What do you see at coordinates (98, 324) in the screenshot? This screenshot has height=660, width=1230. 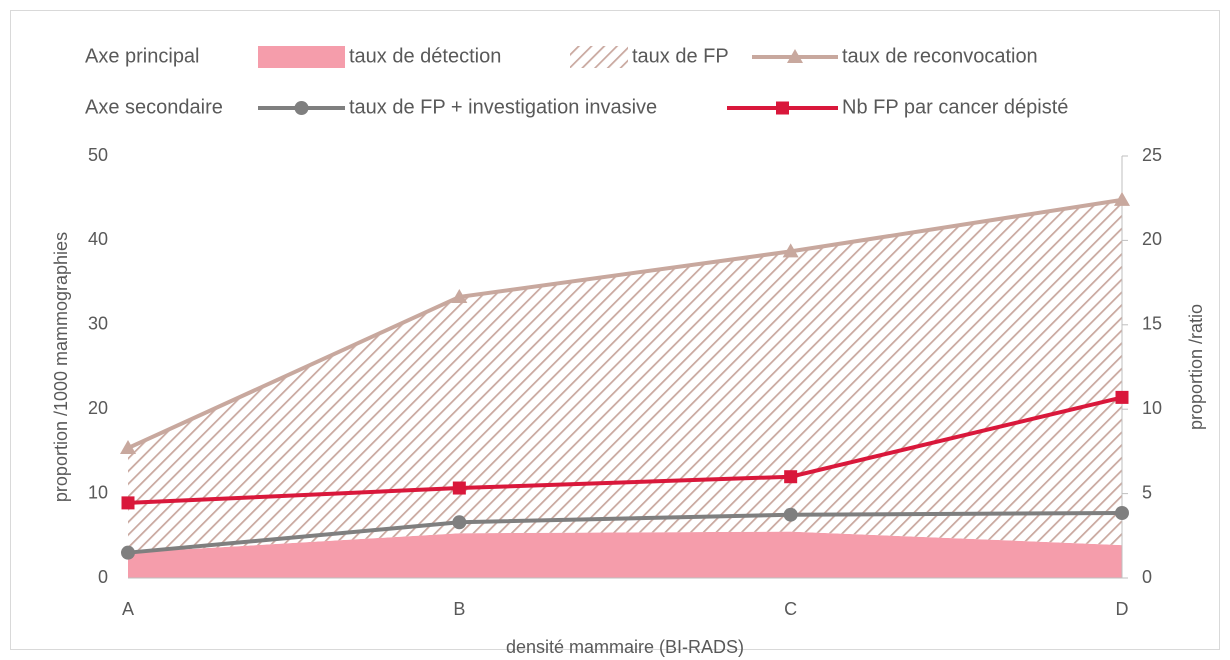 I see `y-tick-label: 30` at bounding box center [98, 324].